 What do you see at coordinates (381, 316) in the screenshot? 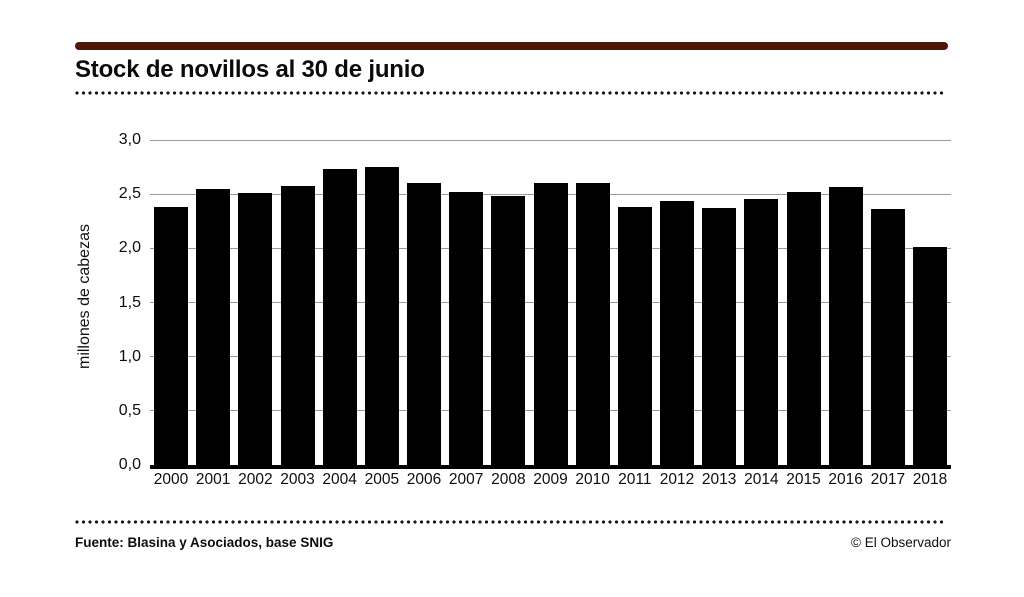
I see `bar-2005` at bounding box center [381, 316].